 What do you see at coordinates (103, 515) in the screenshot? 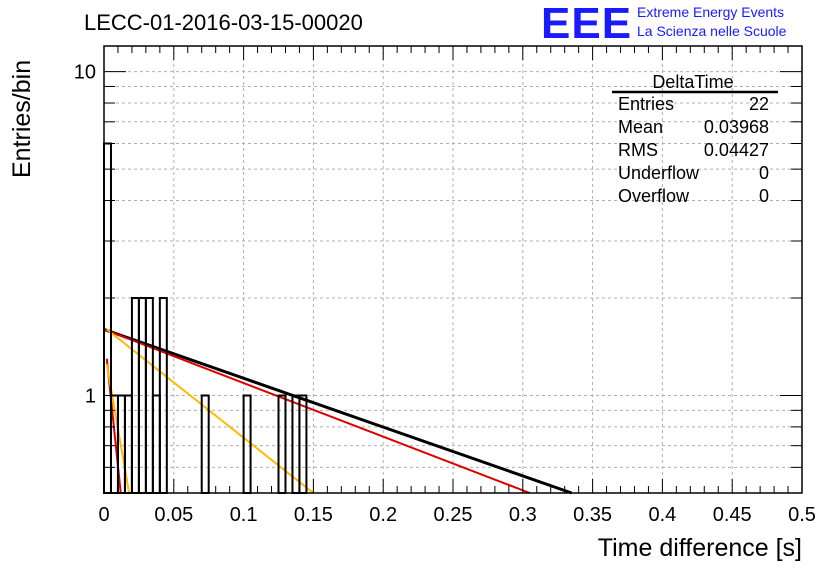
I see `x-tick-label: 0` at bounding box center [103, 515].